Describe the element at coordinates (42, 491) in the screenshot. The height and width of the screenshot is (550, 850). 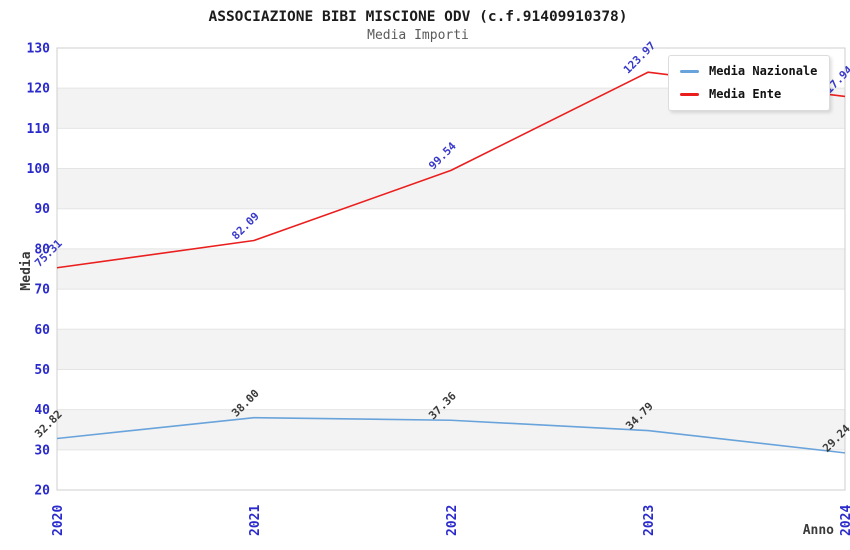
I see `y-tick-label: 20` at that location.